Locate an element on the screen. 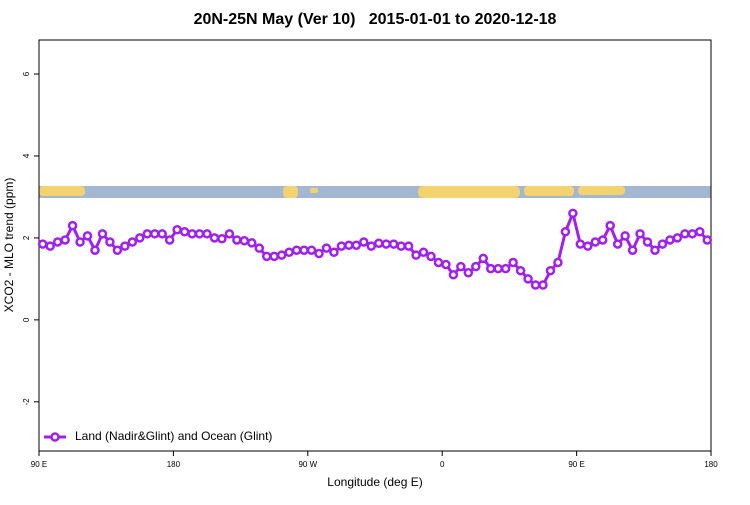 The image size is (750, 505). x-tick-label: 90 W is located at coordinates (307, 464).